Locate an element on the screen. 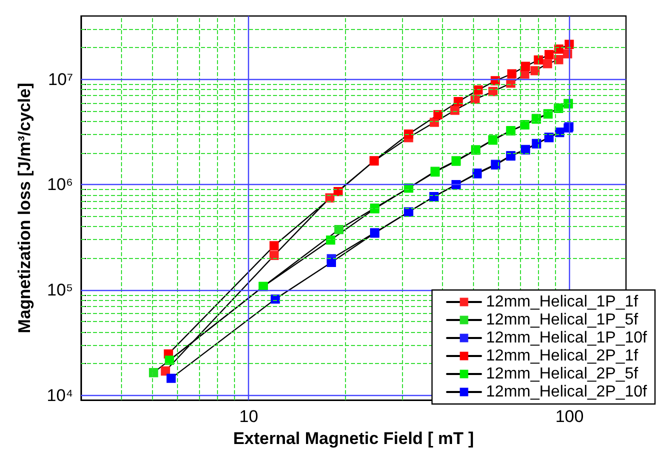  y-tick-label: 10⁷ is located at coordinates (60, 79).